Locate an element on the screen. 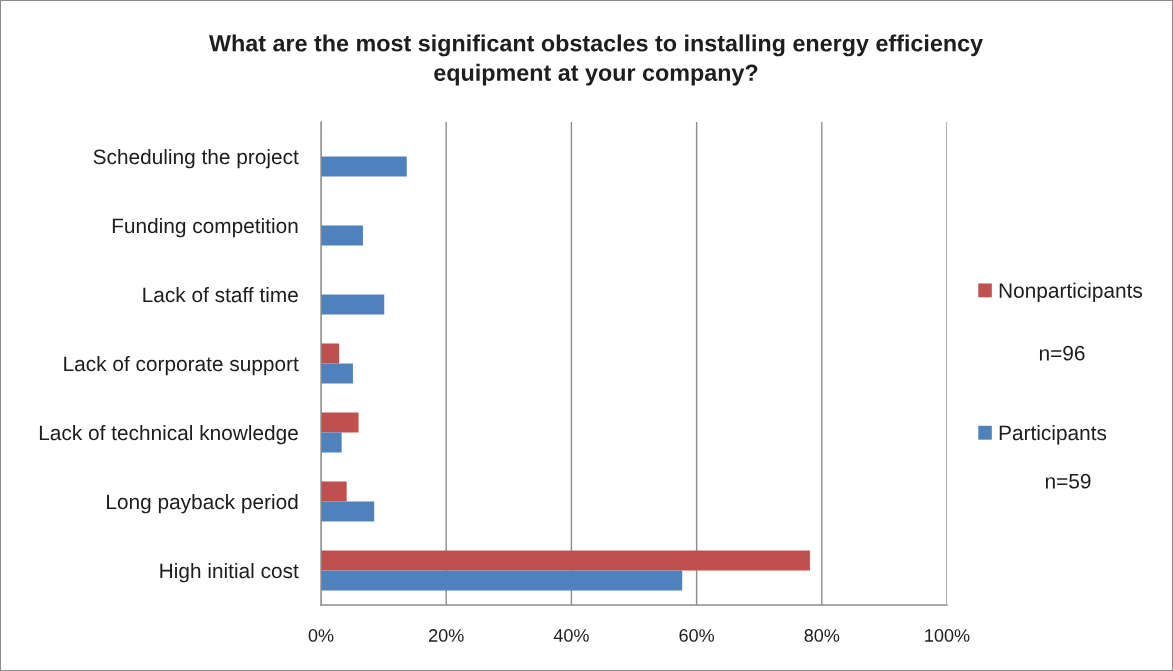 The width and height of the screenshot is (1173, 671). y-tick-label: Lack of technical knowledge is located at coordinates (168, 434).